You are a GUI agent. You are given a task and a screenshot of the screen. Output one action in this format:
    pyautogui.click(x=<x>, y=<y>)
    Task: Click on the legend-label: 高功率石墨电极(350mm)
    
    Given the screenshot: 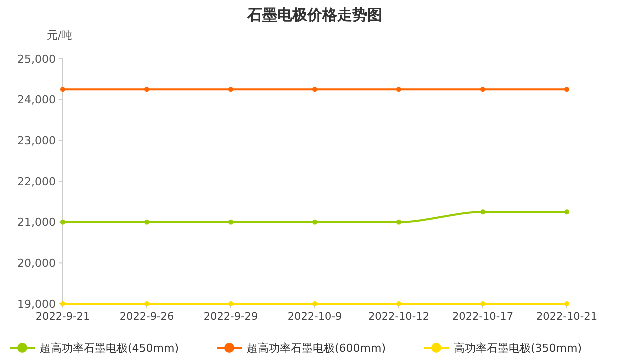 What is the action you would take?
    pyautogui.click(x=518, y=348)
    